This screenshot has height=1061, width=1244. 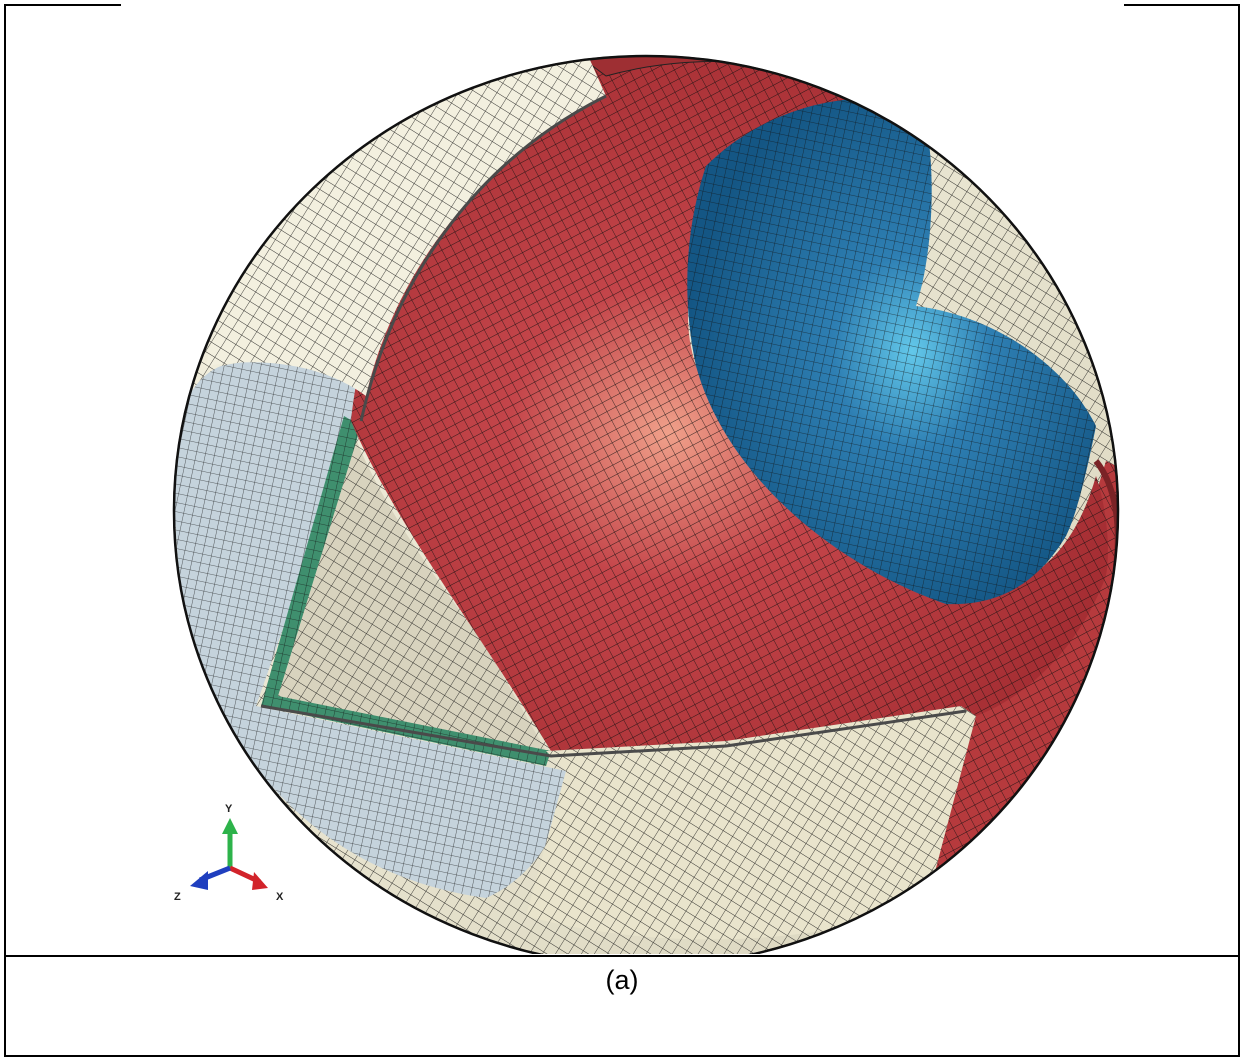 What do you see at coordinates (229, 853) in the screenshot?
I see `coordinate-triad: Y X Z` at bounding box center [229, 853].